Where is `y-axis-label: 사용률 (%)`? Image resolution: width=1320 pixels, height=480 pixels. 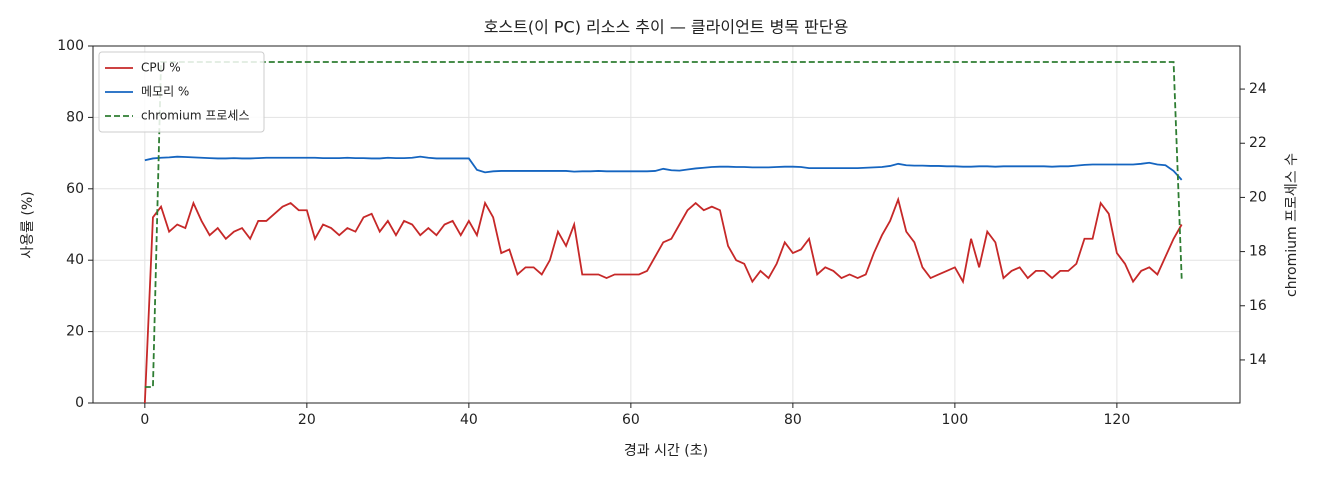 y-axis-label: 사용률 (%) is located at coordinates (28, 224).